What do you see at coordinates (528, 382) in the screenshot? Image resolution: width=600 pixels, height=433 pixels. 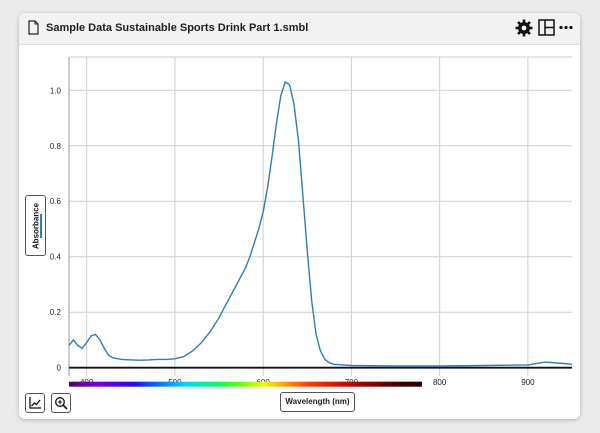 I see `x-tick-label: 900` at bounding box center [528, 382].